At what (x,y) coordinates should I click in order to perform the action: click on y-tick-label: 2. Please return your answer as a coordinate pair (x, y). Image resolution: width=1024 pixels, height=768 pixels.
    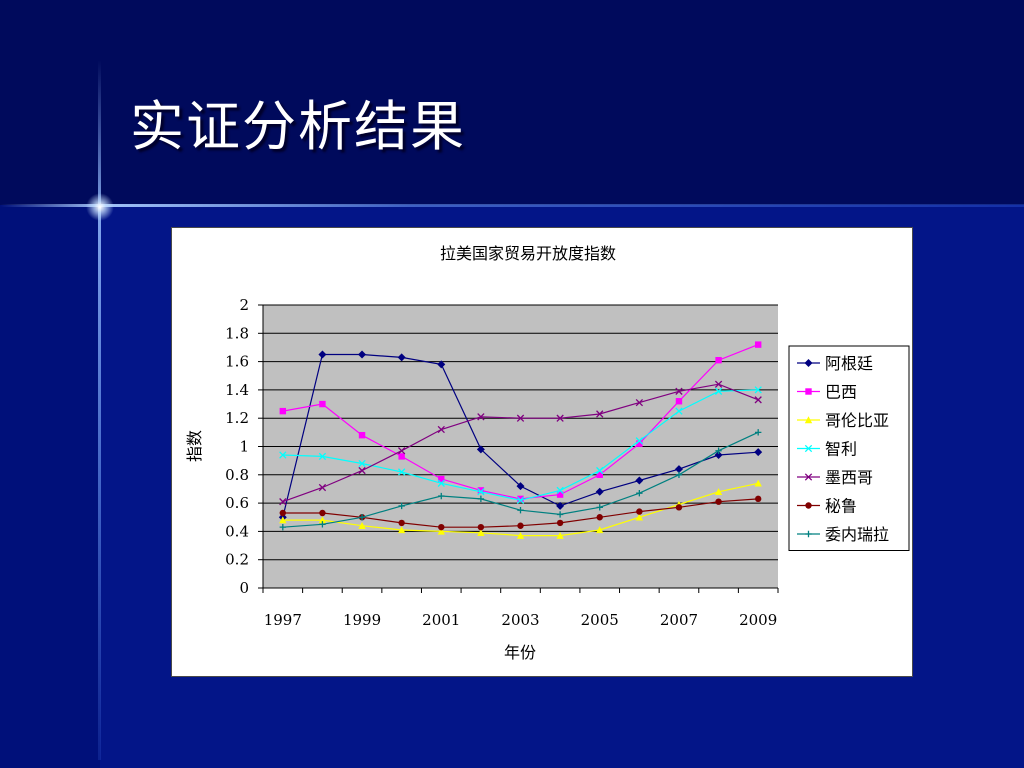
    Looking at the image, I should click on (244, 305).